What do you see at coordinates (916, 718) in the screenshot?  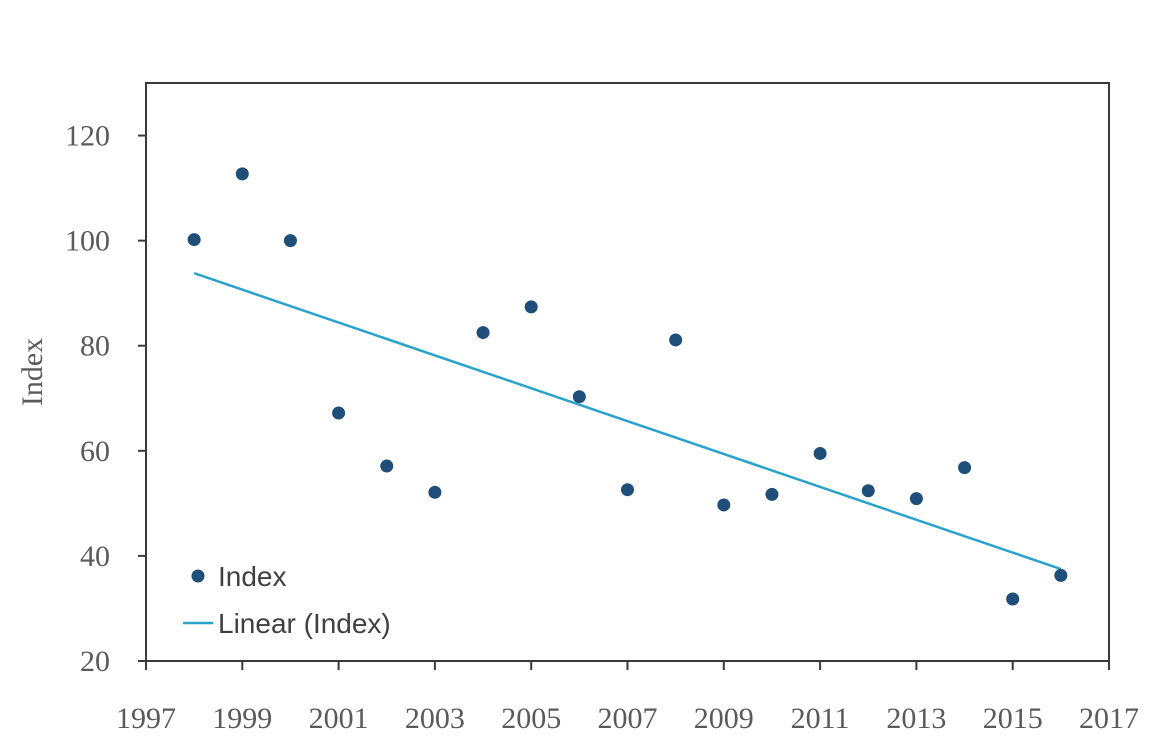 I see `x-tick-label: 2013` at bounding box center [916, 718].